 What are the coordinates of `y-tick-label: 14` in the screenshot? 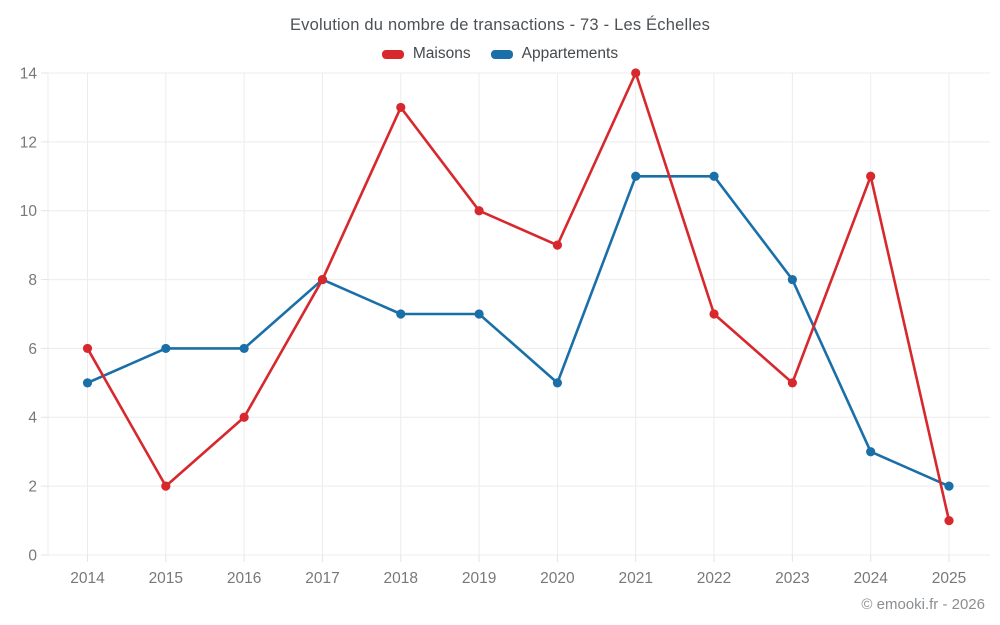 It's located at (29, 73).